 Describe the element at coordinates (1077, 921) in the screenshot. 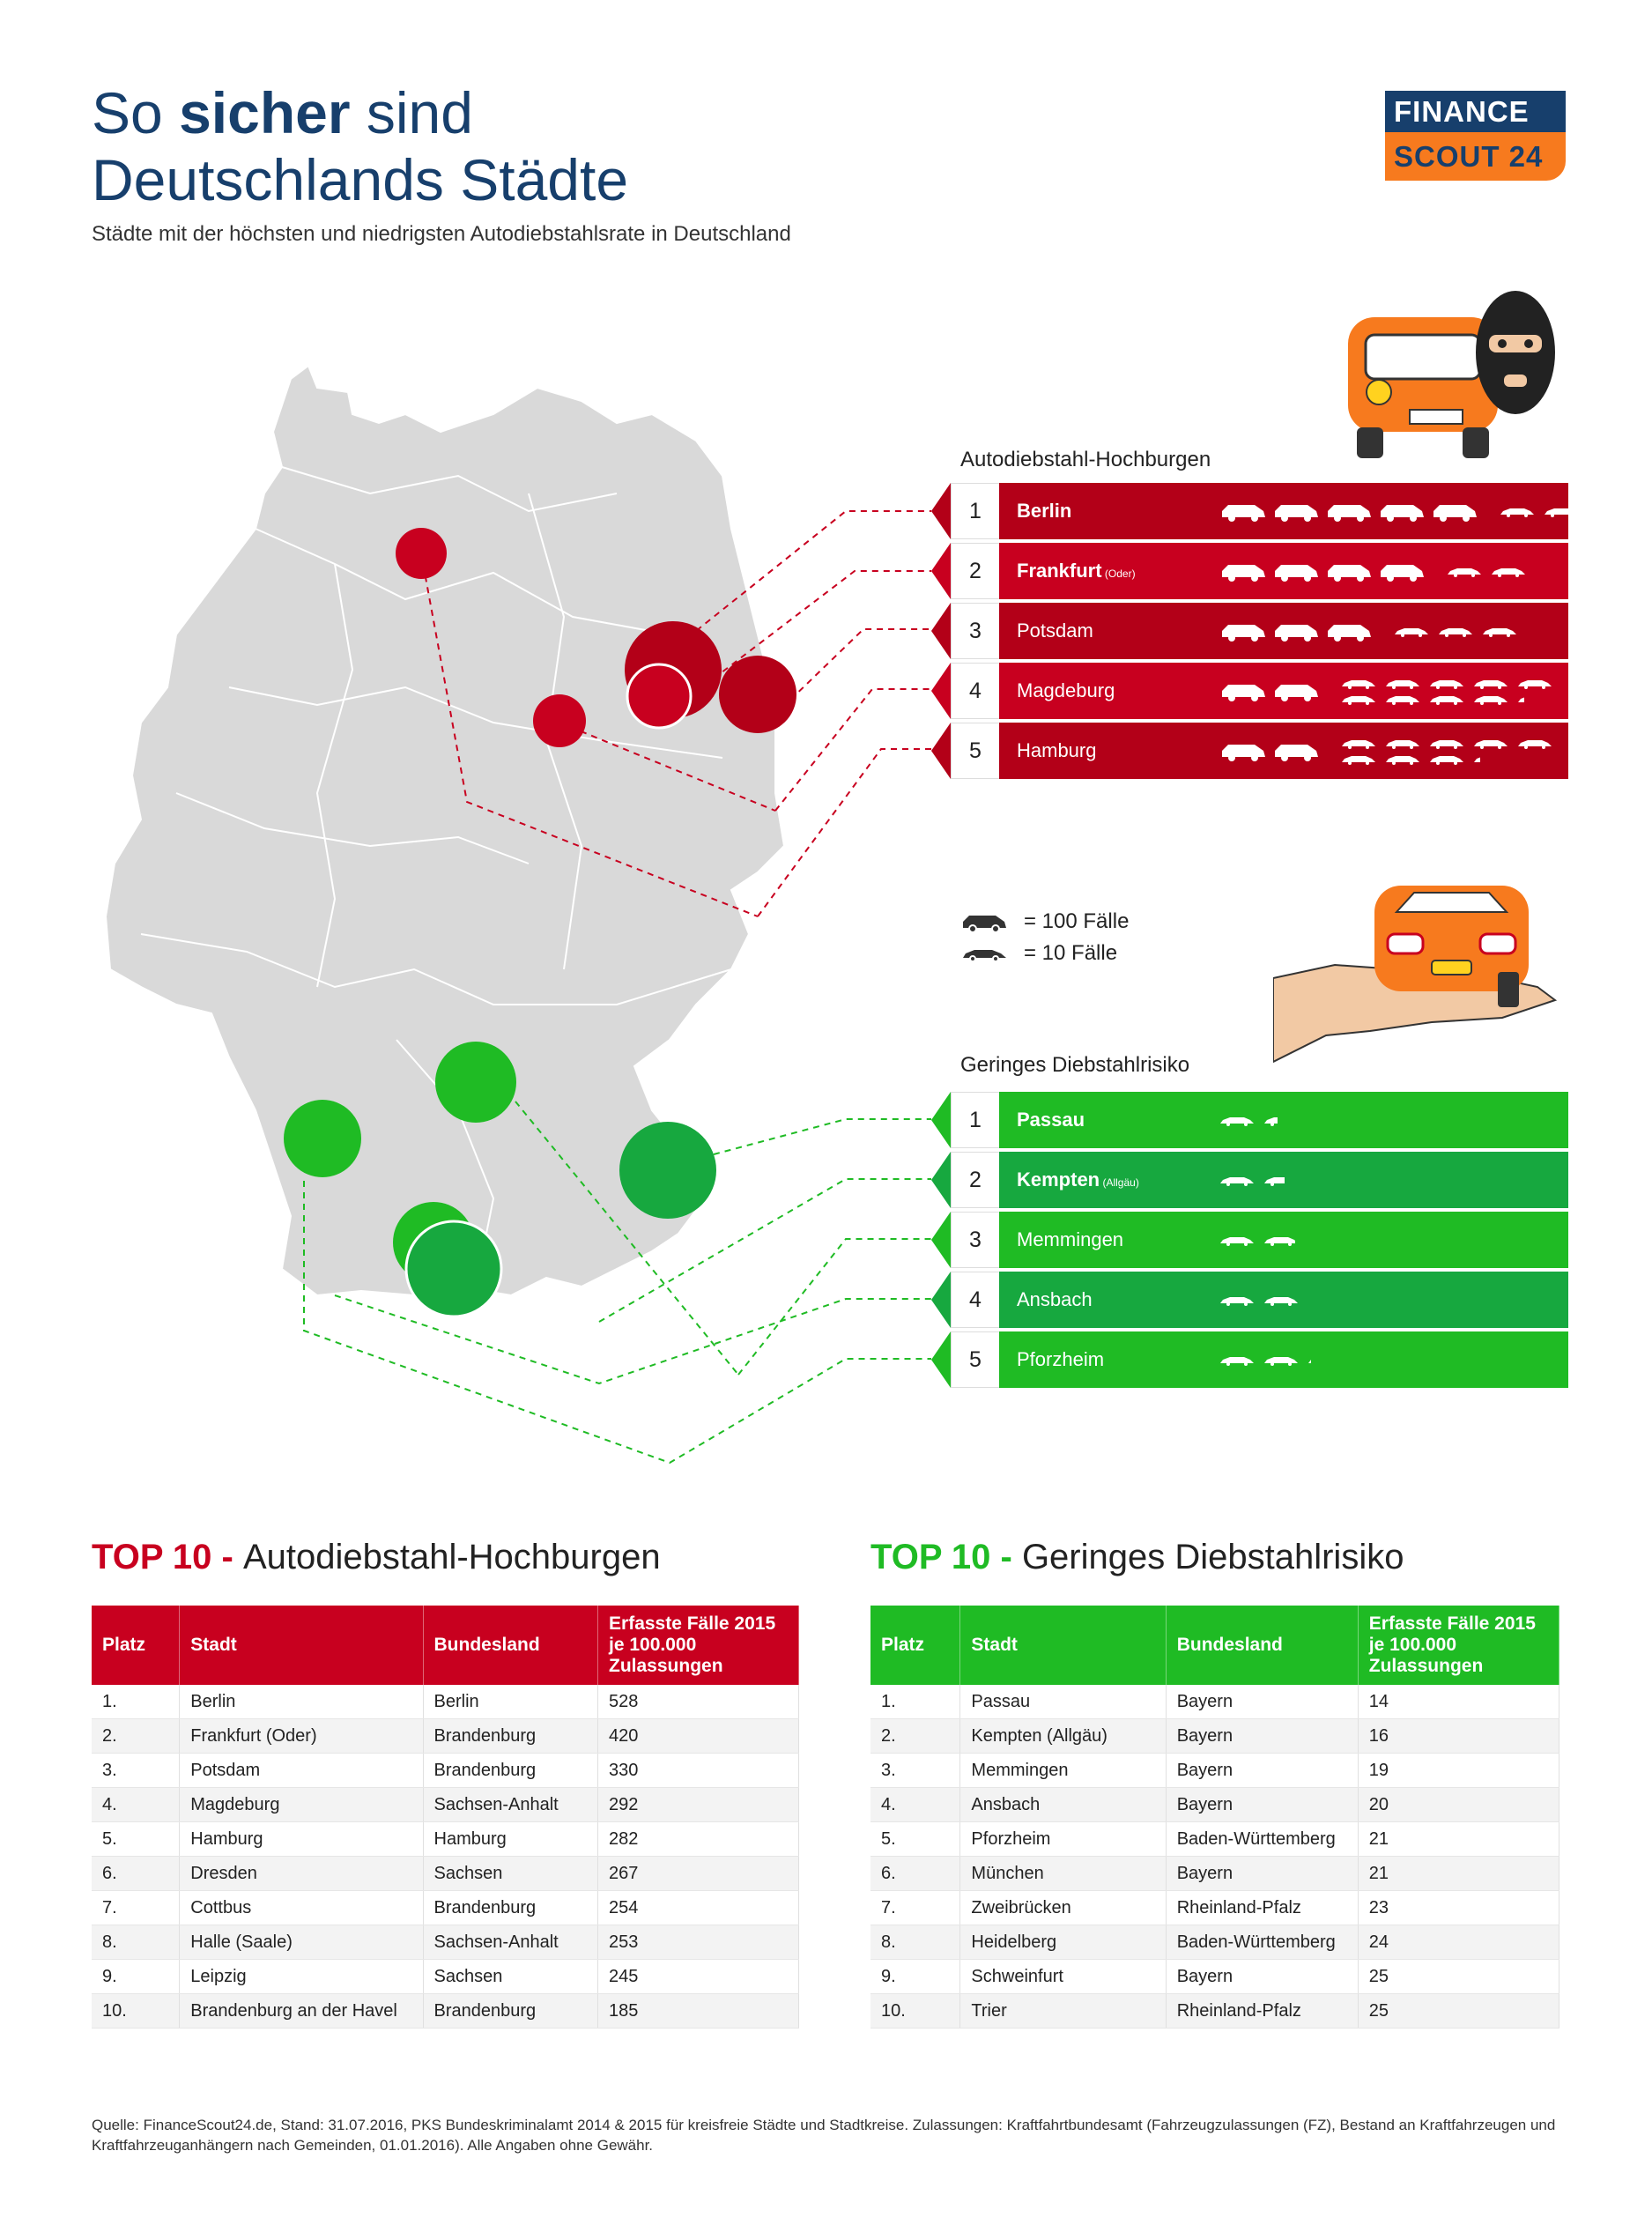

I see `legend-big-text: = 100 Fälle` at that location.